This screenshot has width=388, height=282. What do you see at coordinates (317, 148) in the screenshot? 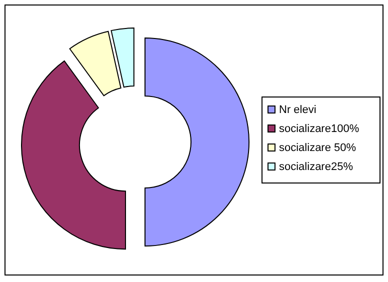
I see `legend-label: socializare 50%` at bounding box center [317, 148].